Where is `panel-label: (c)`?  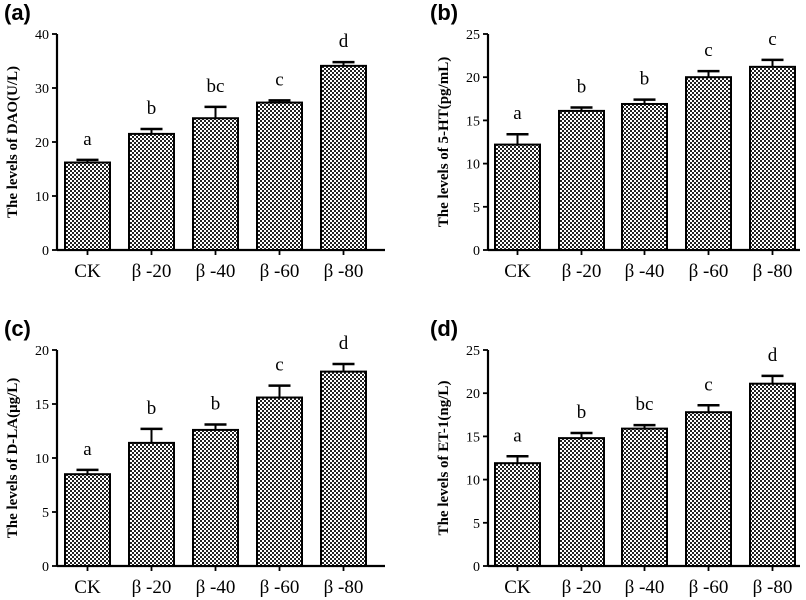 panel-label: (c) is located at coordinates (17, 328).